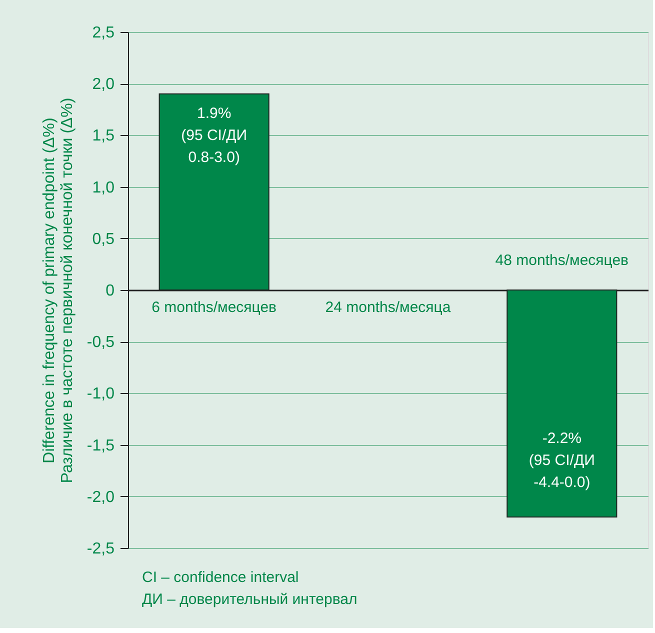 The width and height of the screenshot is (655, 633). Describe the element at coordinates (220, 577) in the screenshot. I see `text: CI – confidence interval` at that location.